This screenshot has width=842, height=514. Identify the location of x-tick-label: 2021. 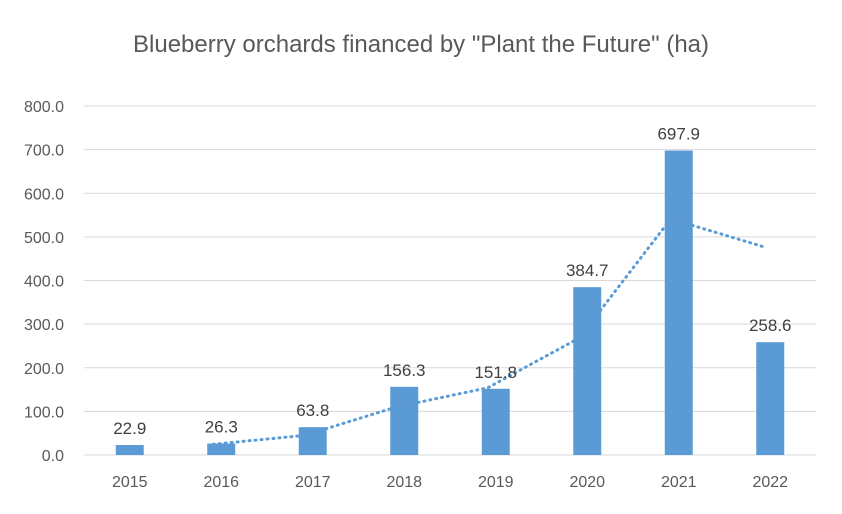
(679, 482).